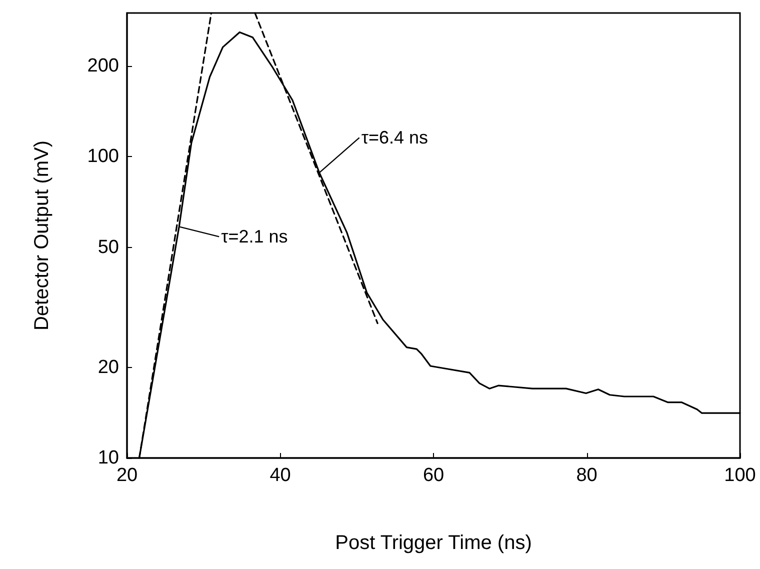 The image size is (760, 569). What do you see at coordinates (740, 475) in the screenshot?
I see `x-tick-label: 100` at bounding box center [740, 475].